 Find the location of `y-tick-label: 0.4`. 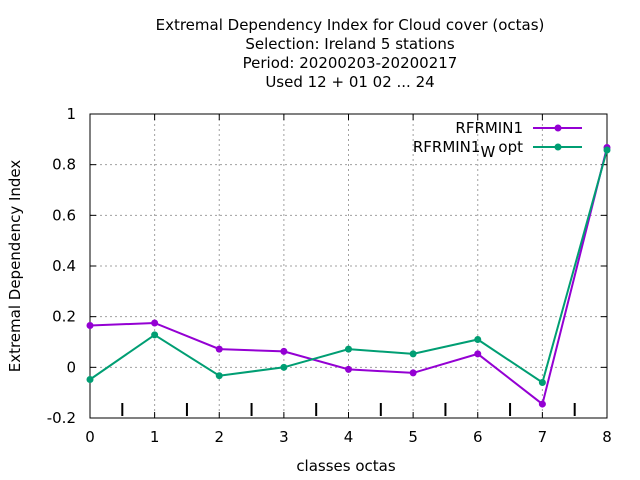

y-tick-label: 0.4 is located at coordinates (64, 266).